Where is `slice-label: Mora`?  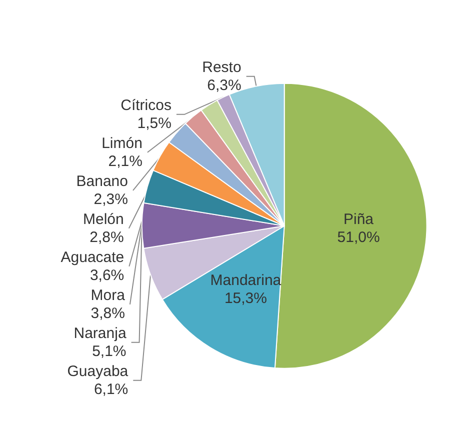 slice-label: Mora is located at coordinates (108, 295).